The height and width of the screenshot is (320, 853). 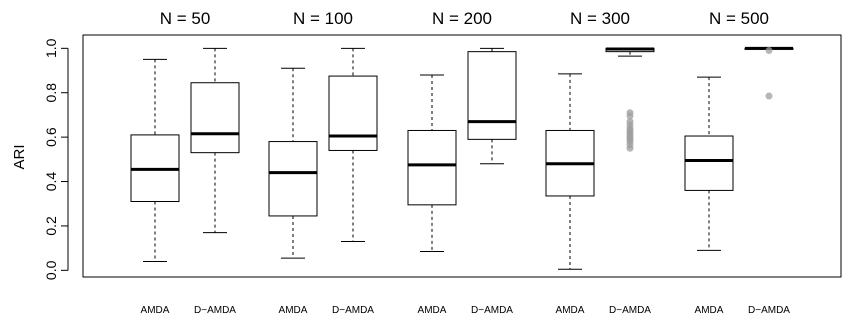 I want to click on y-tick-label: 0.0, so click(x=51, y=270).